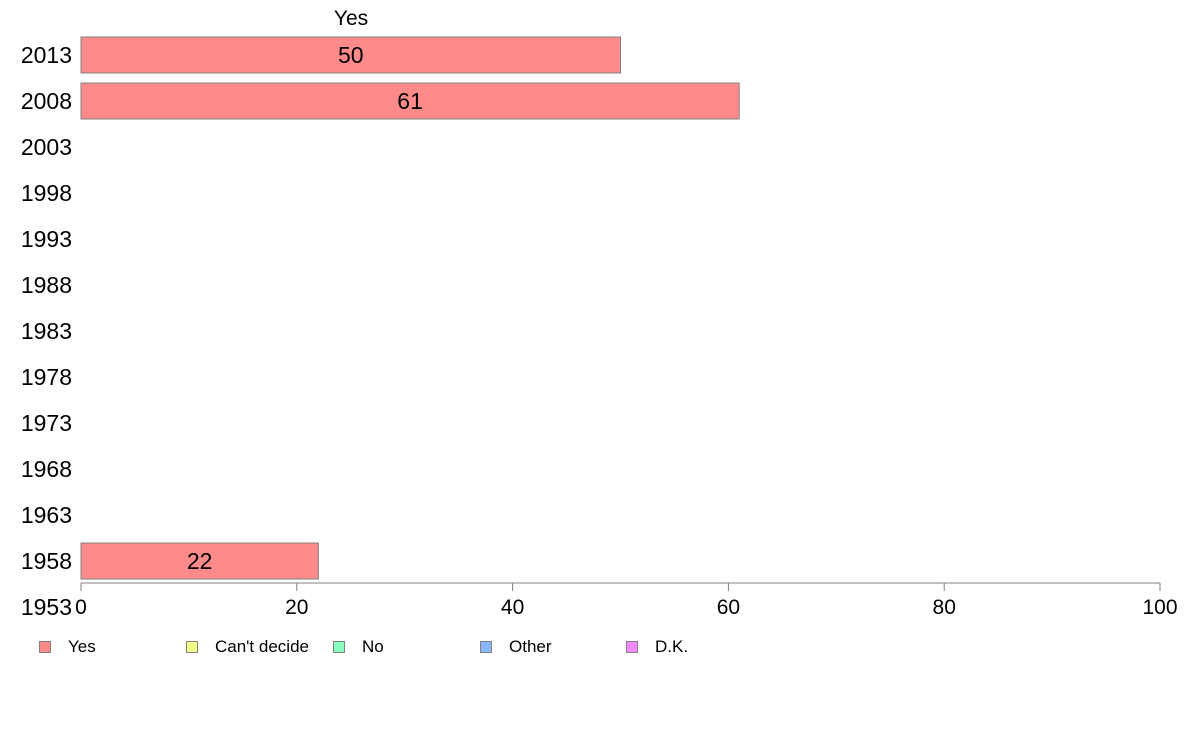  I want to click on data-label: 50, so click(351, 55).